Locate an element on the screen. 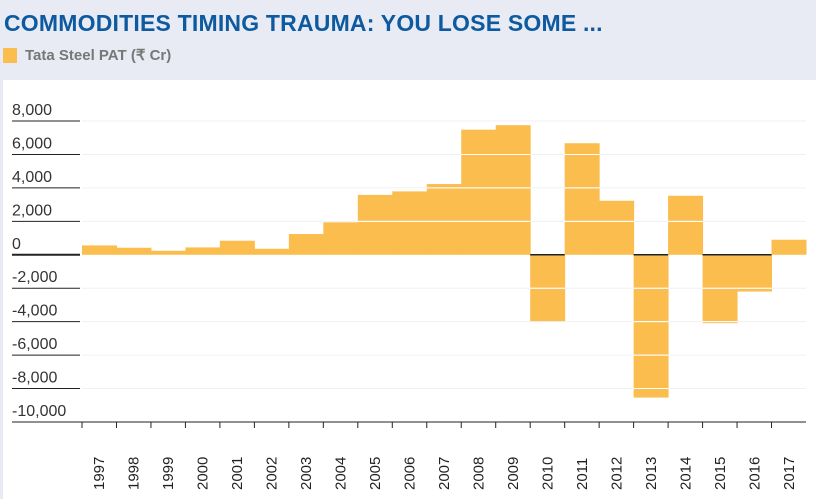 Image resolution: width=816 pixels, height=499 pixels. bar-2016 is located at coordinates (755, 273).